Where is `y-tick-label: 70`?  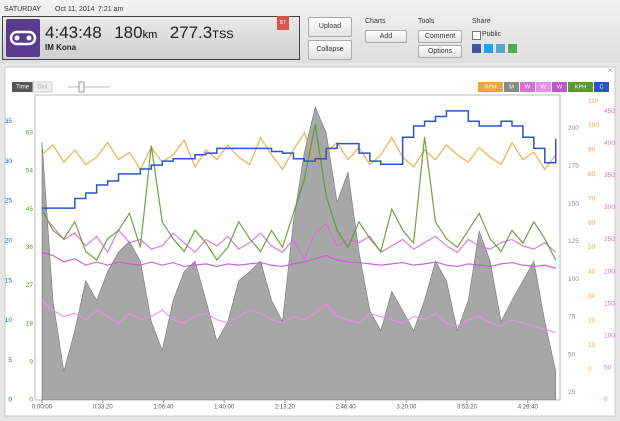
y-tick-label: 70 is located at coordinates (592, 198).